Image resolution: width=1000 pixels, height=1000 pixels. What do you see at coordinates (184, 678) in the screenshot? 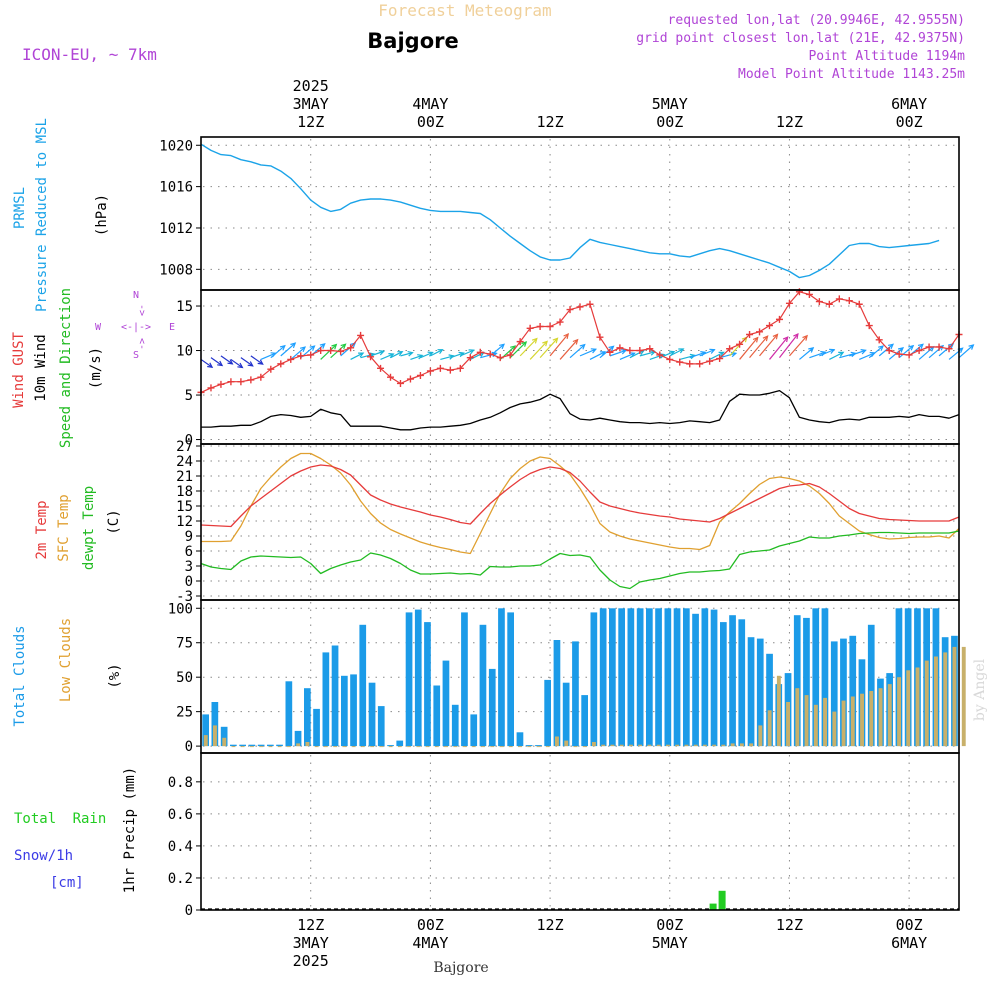
I see `ytick-label: 50` at bounding box center [184, 678].